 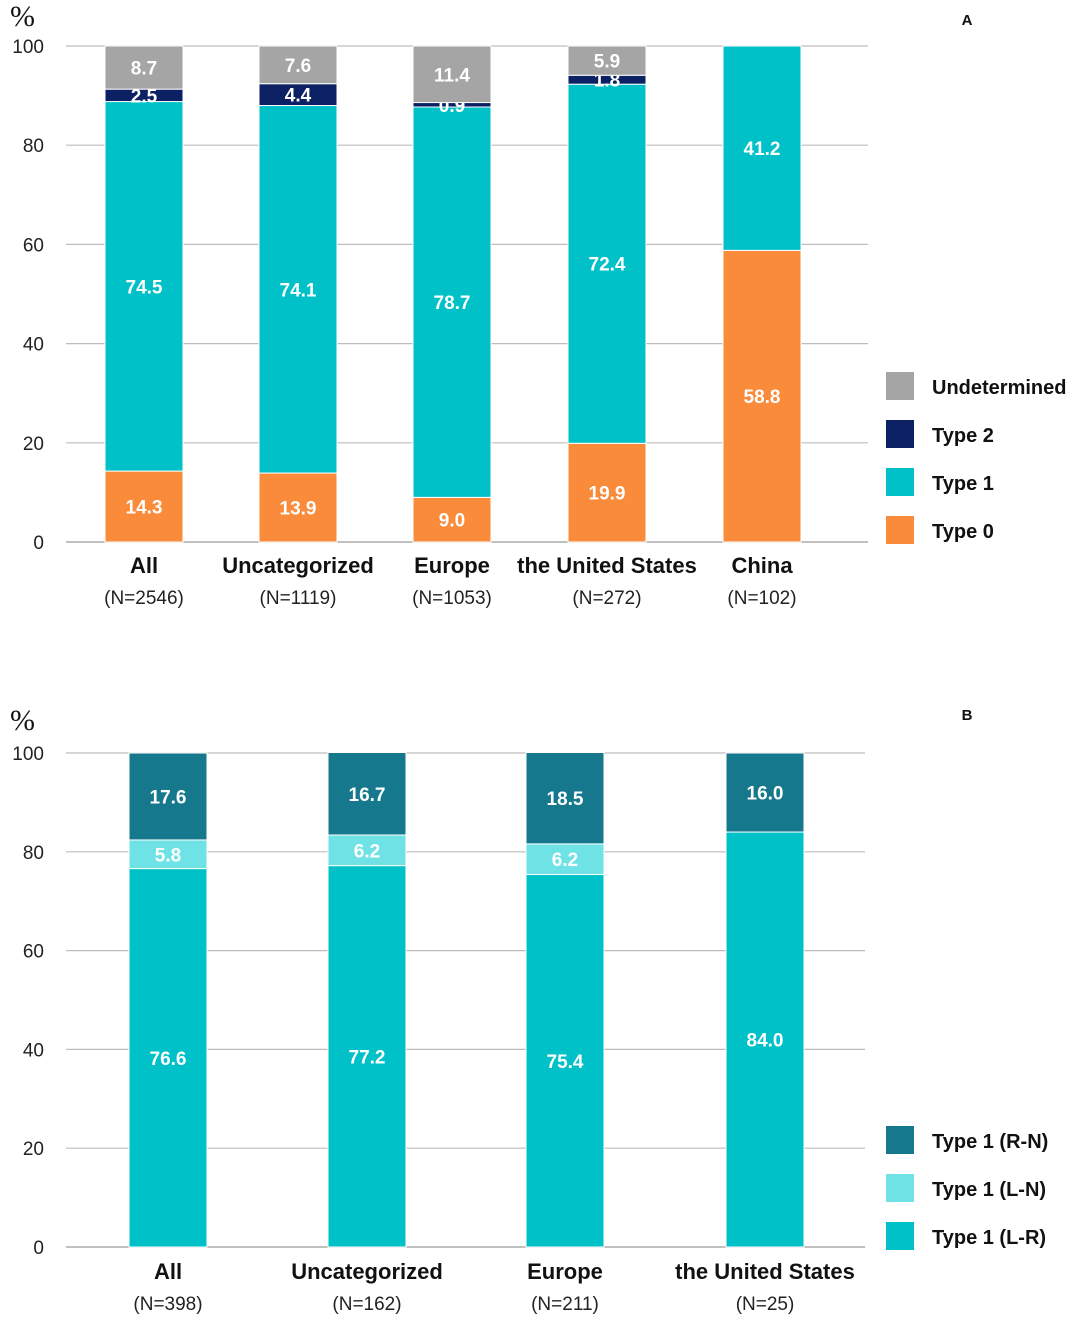 What do you see at coordinates (33, 1050) in the screenshot?
I see `chart-b-y-tick-label: 40` at bounding box center [33, 1050].